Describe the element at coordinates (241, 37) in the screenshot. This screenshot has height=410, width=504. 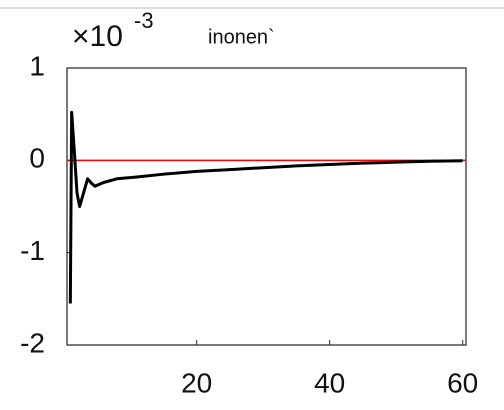
I see `chart-title: inonen`` at that location.